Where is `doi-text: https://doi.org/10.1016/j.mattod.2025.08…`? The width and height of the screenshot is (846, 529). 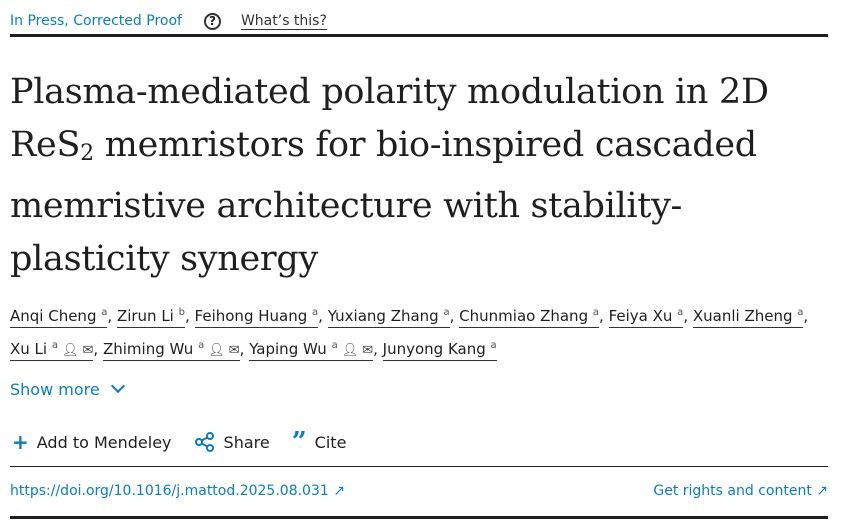
doi-text: https://doi.org/10.1016/j.mattod.2025.08… is located at coordinates (169, 491).